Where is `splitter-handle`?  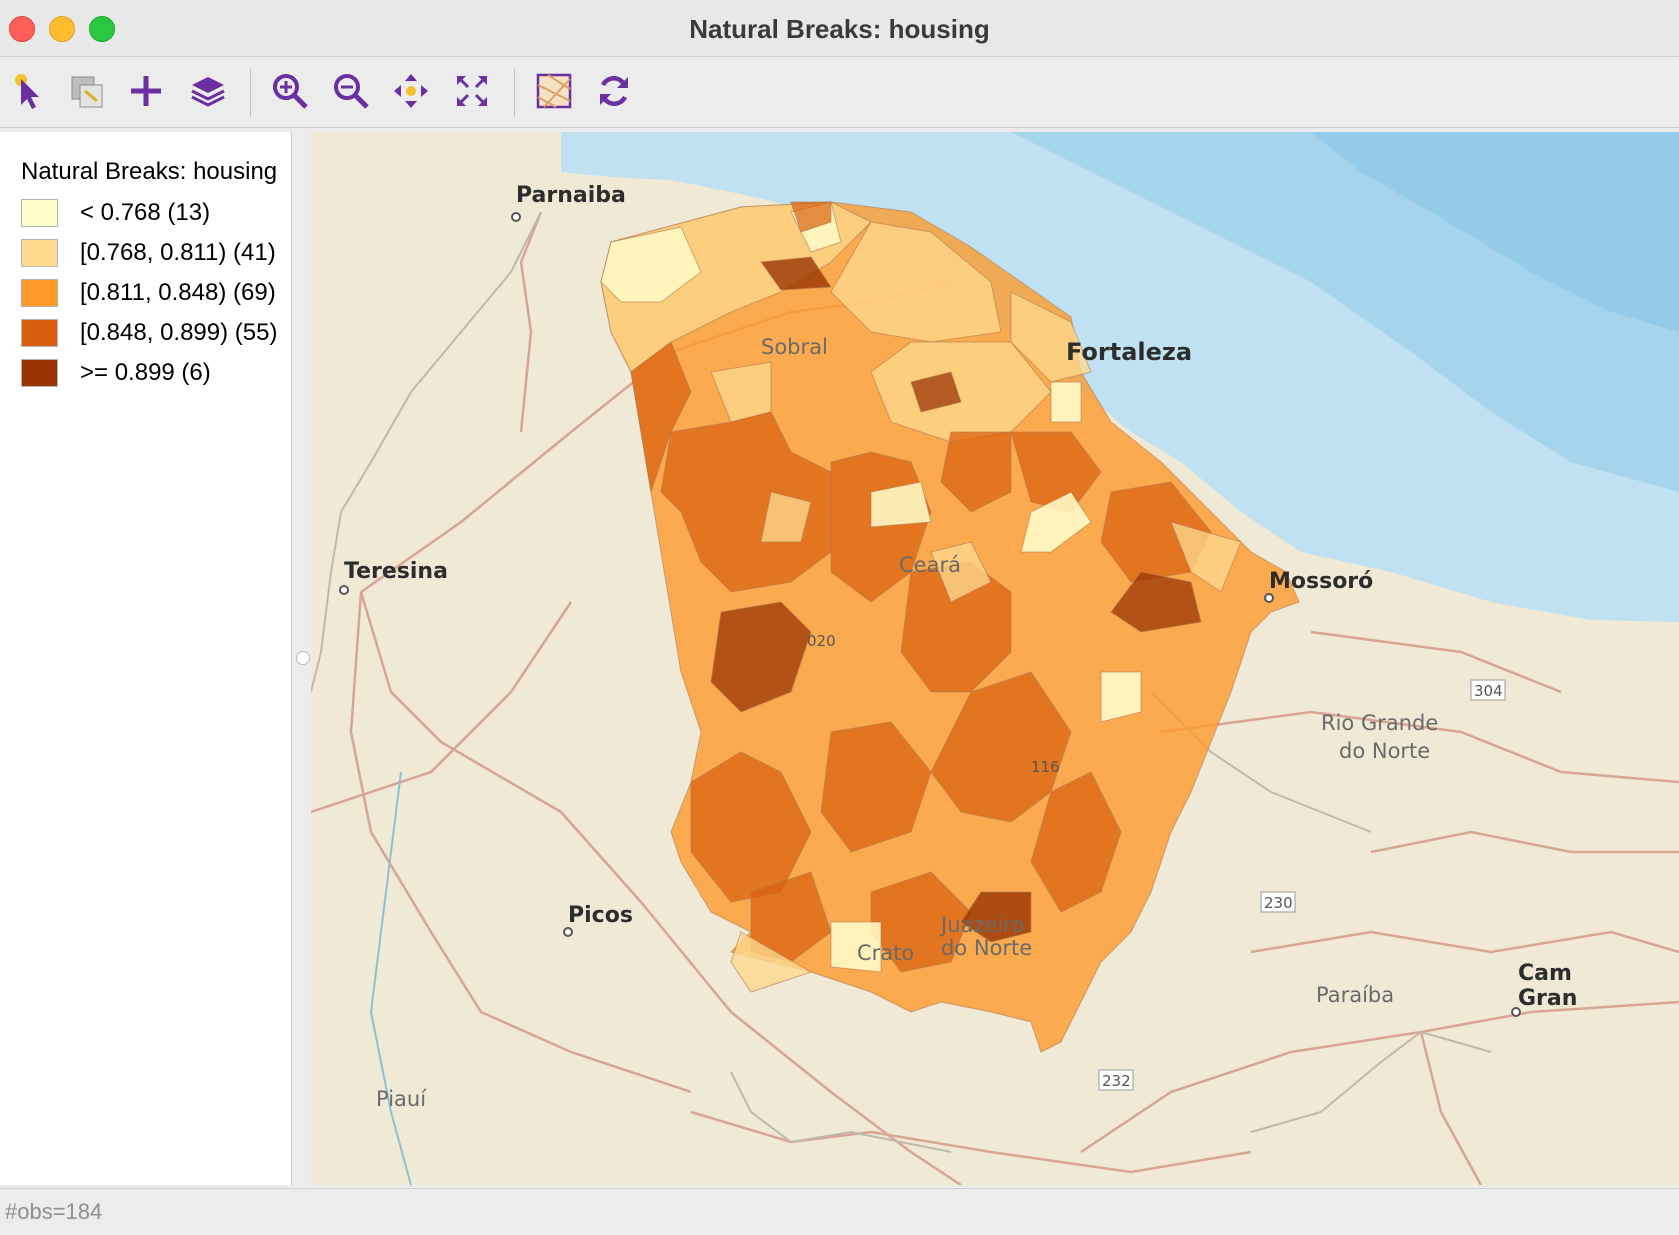 splitter-handle is located at coordinates (303, 658).